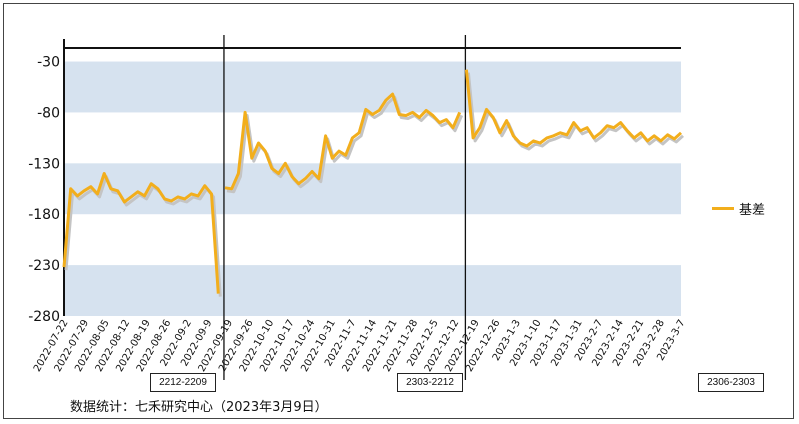 The height and width of the screenshot is (424, 799). I want to click on y-tick-label: -180, so click(44, 215).